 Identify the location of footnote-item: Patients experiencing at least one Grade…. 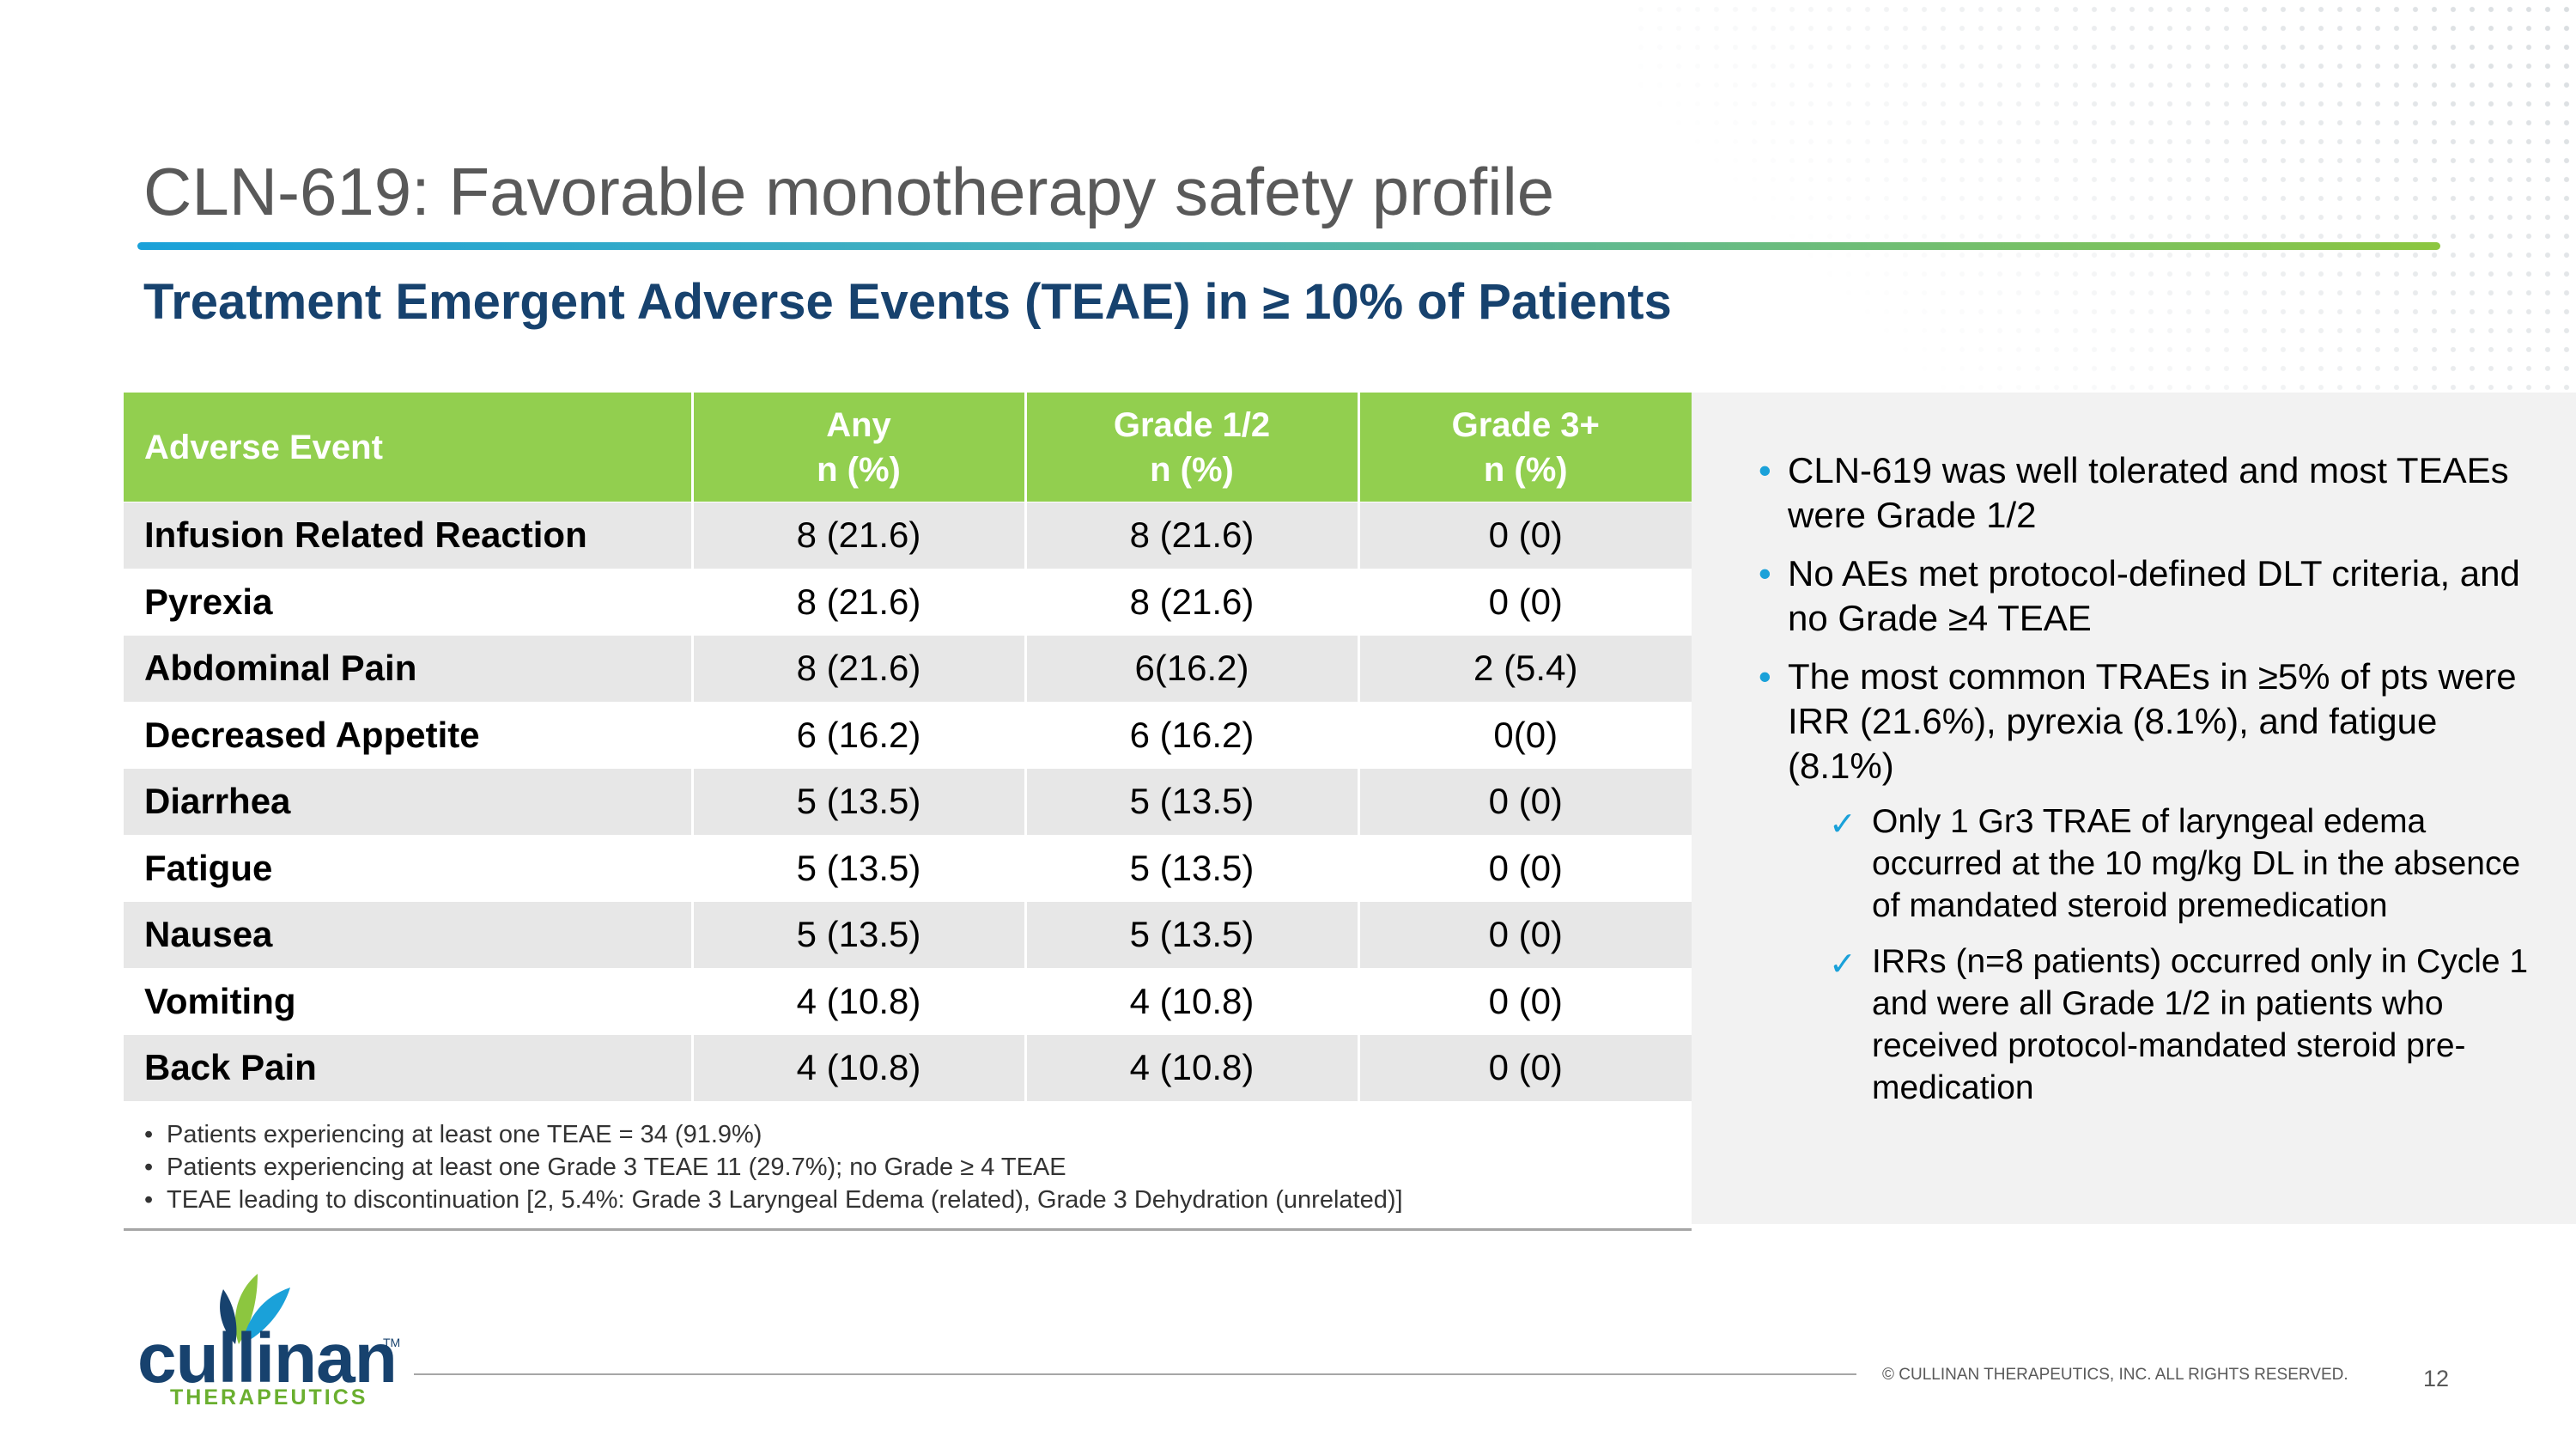
(918, 1167).